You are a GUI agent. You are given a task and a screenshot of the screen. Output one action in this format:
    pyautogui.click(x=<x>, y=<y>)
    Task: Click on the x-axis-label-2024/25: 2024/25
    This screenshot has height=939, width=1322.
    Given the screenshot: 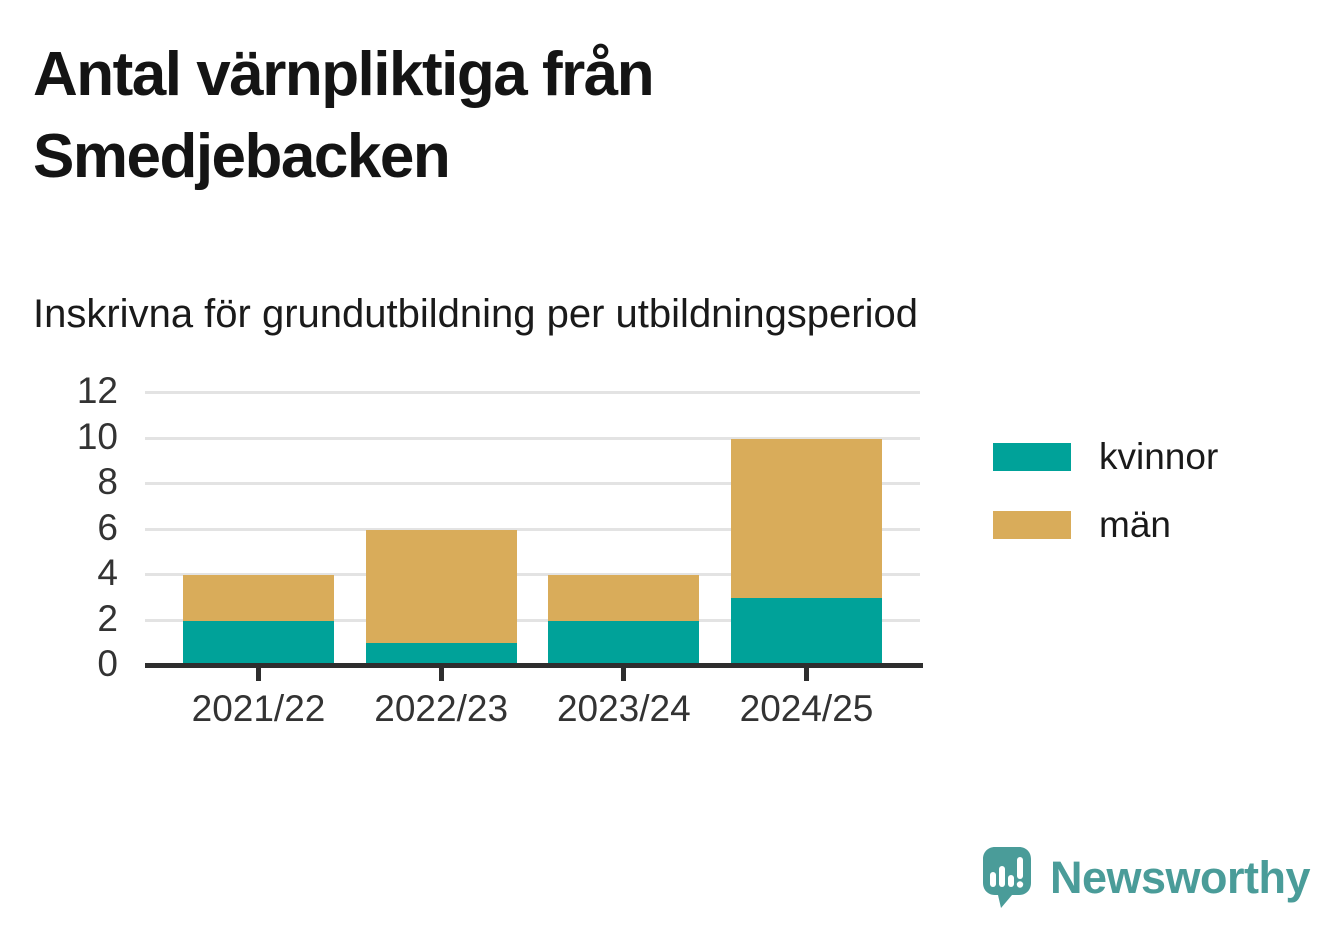 What is the action you would take?
    pyautogui.click(x=806, y=708)
    